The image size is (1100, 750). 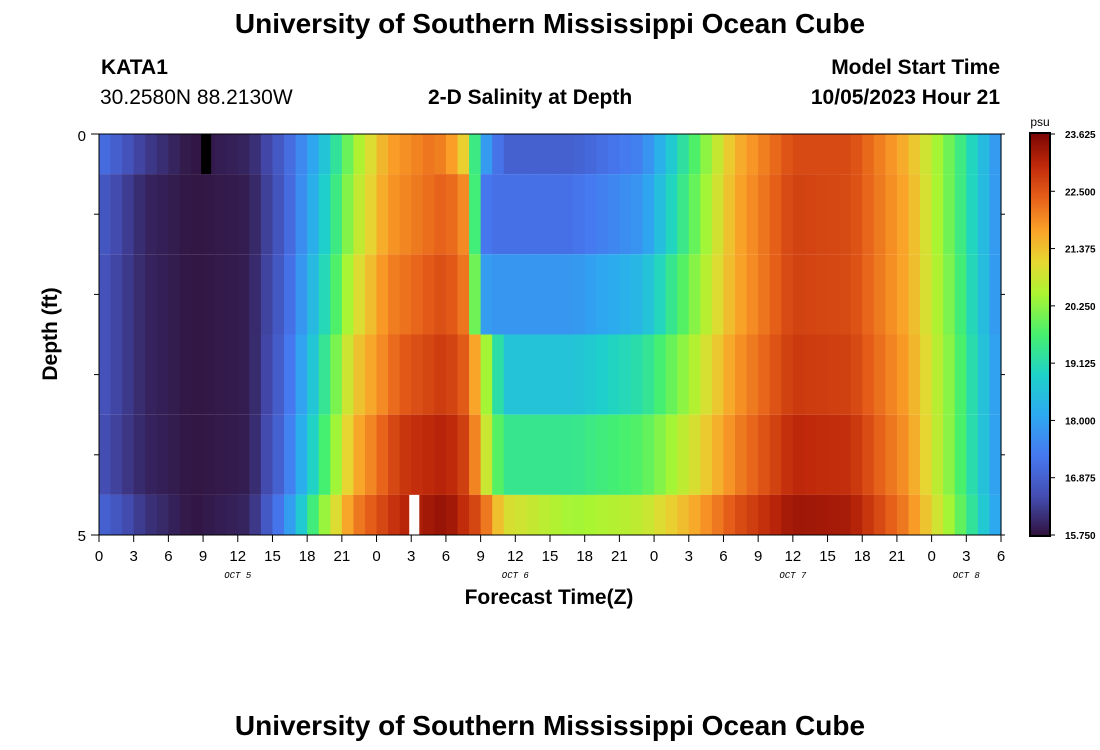 What do you see at coordinates (602, 576) in the screenshot?
I see `x-axis-date-labels: OCT 5 OCT 6 OCT 7 OCT 8` at bounding box center [602, 576].